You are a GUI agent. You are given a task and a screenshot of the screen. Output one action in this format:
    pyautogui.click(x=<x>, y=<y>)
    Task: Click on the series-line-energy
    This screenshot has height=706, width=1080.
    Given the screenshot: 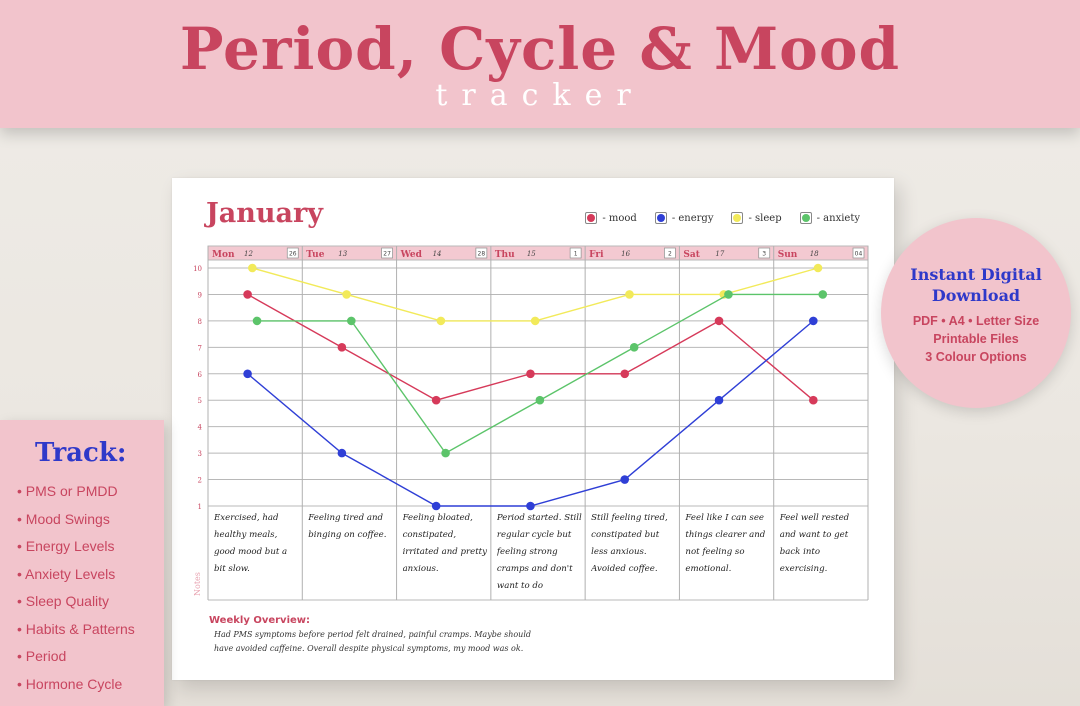 What is the action you would take?
    pyautogui.click(x=530, y=413)
    